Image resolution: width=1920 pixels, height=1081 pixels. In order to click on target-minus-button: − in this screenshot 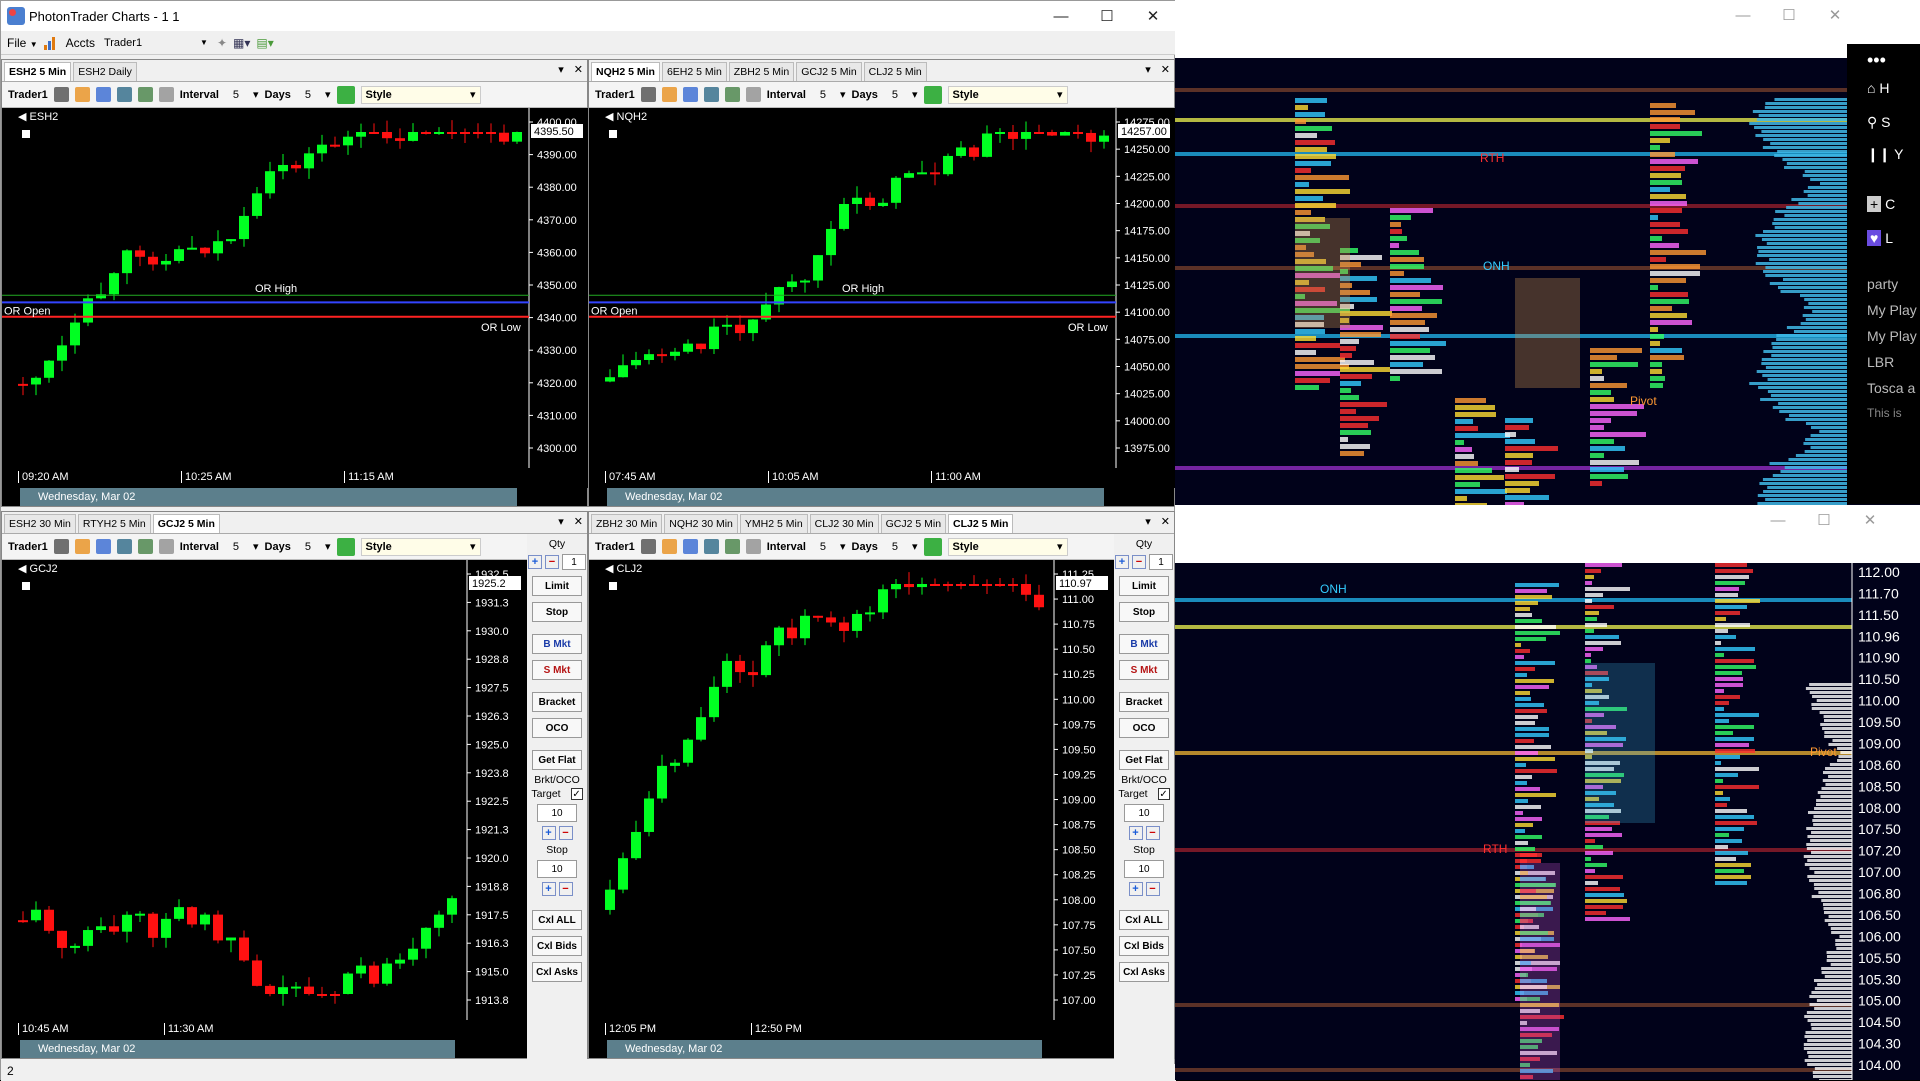, I will do `click(565, 833)`.